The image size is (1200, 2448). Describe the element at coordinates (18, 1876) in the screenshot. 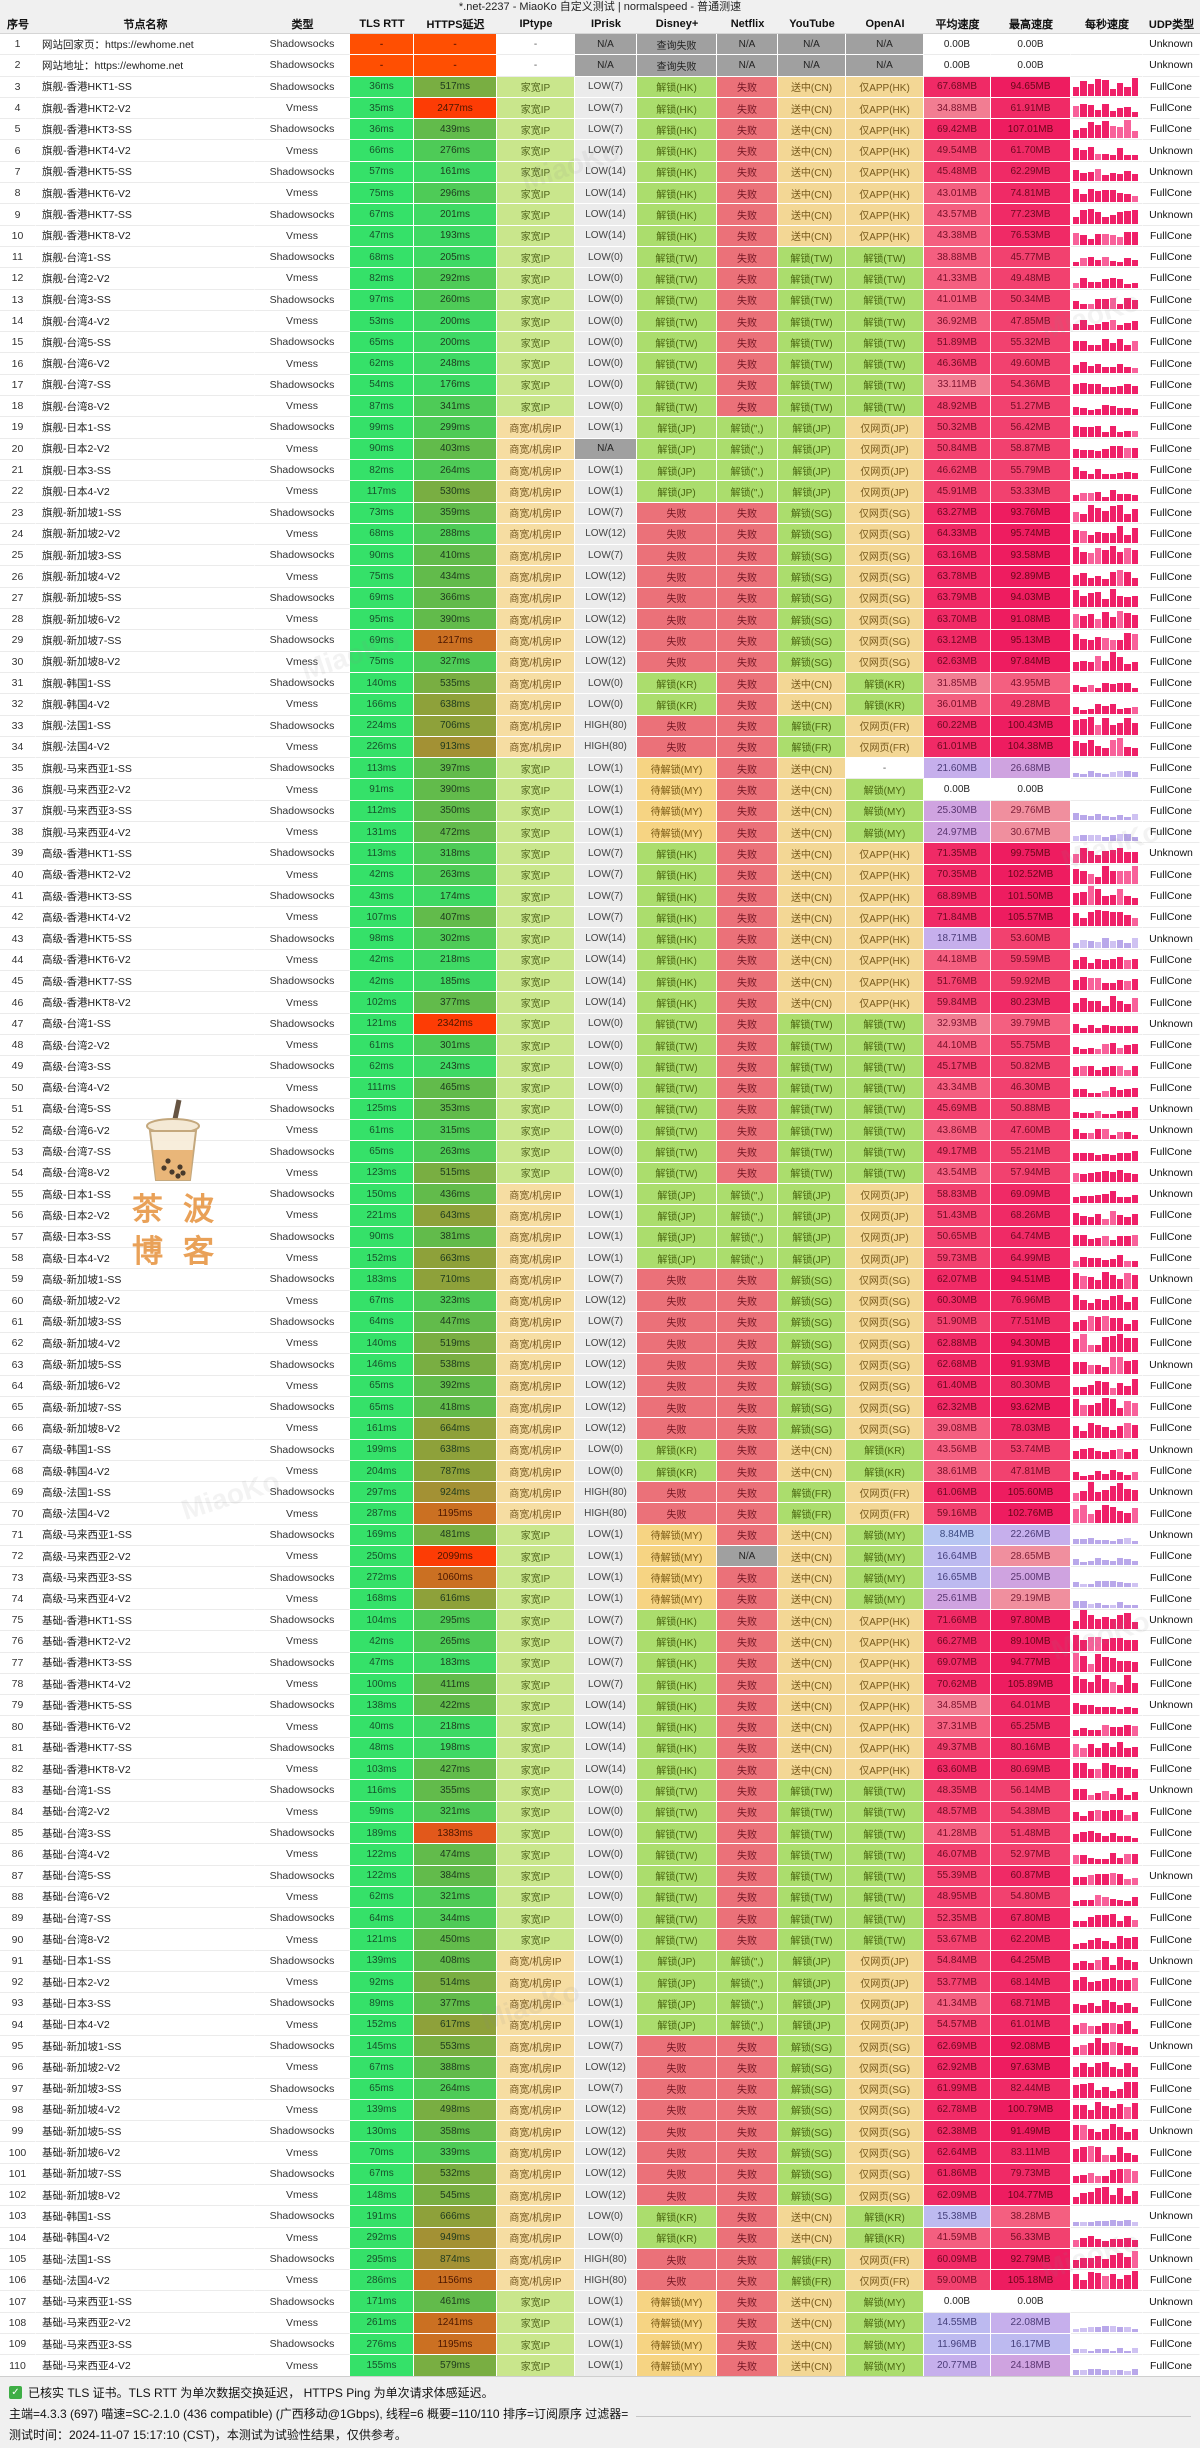

I see `cell-index: 87` at that location.